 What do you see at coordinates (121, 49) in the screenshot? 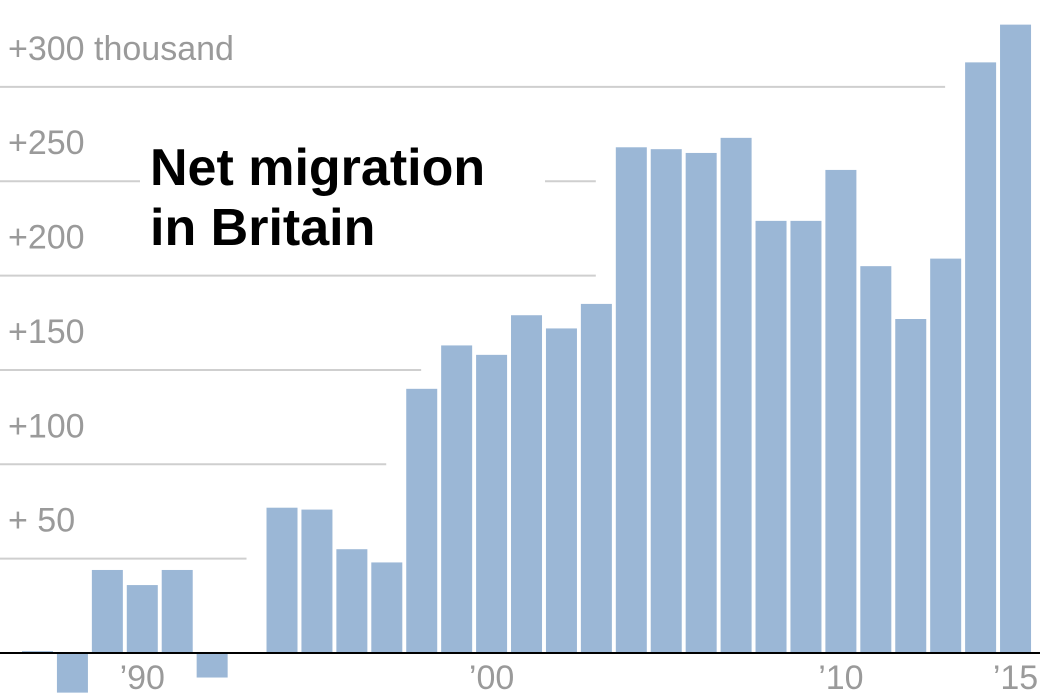
I see `y-tick-label: +300 thousand` at bounding box center [121, 49].